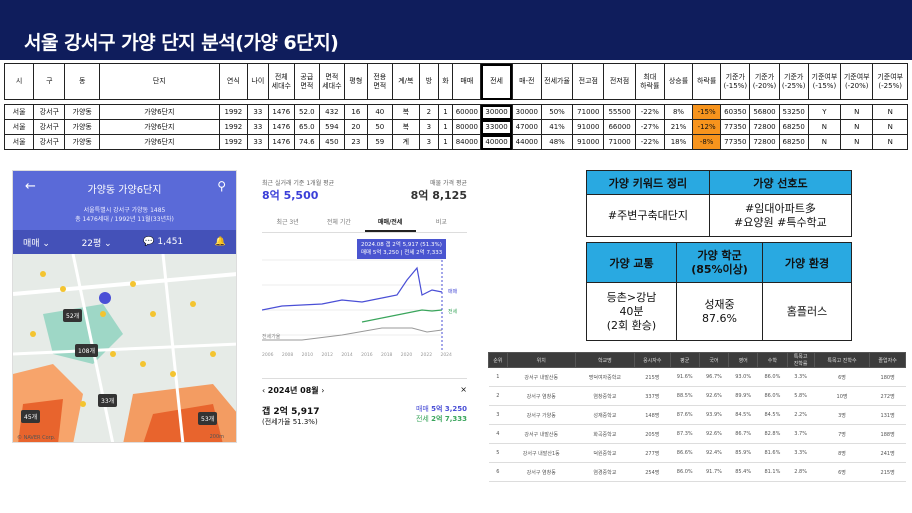 The image size is (912, 513). I want to click on table-cell: 2.8%, so click(801, 472).